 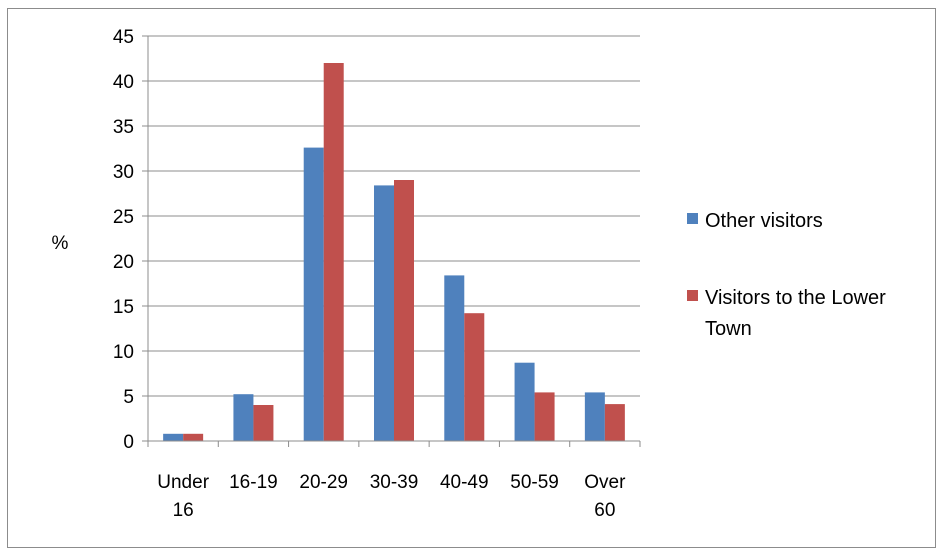 I want to click on y-tick-label: 35, so click(x=123, y=127).